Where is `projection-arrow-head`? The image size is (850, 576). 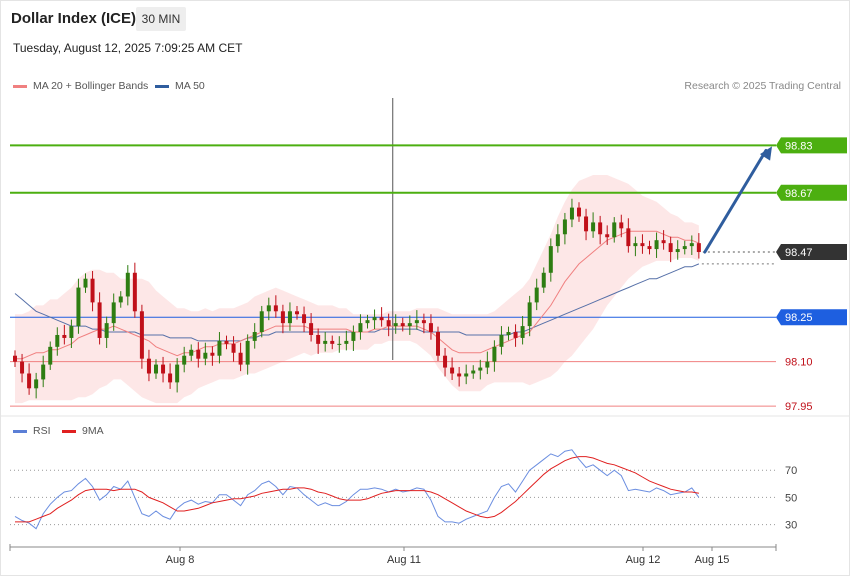 projection-arrow-head is located at coordinates (765, 153).